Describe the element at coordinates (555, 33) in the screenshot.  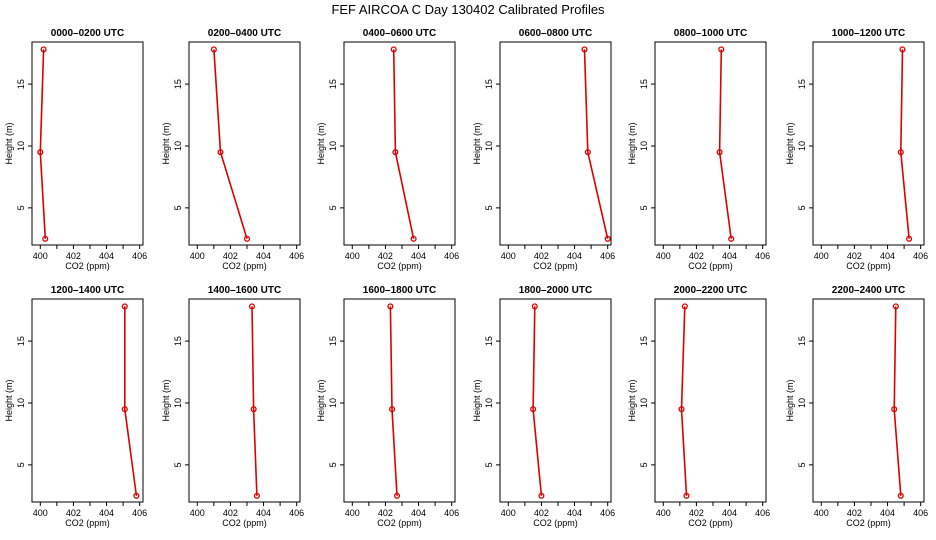
I see `panel-title: 0600–0800 UTC` at that location.